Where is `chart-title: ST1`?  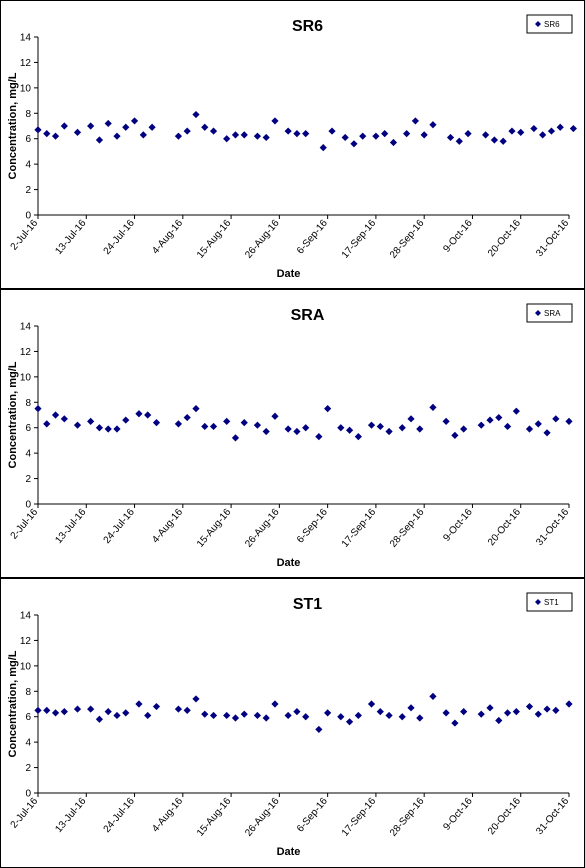
chart-title: ST1 is located at coordinates (307, 604).